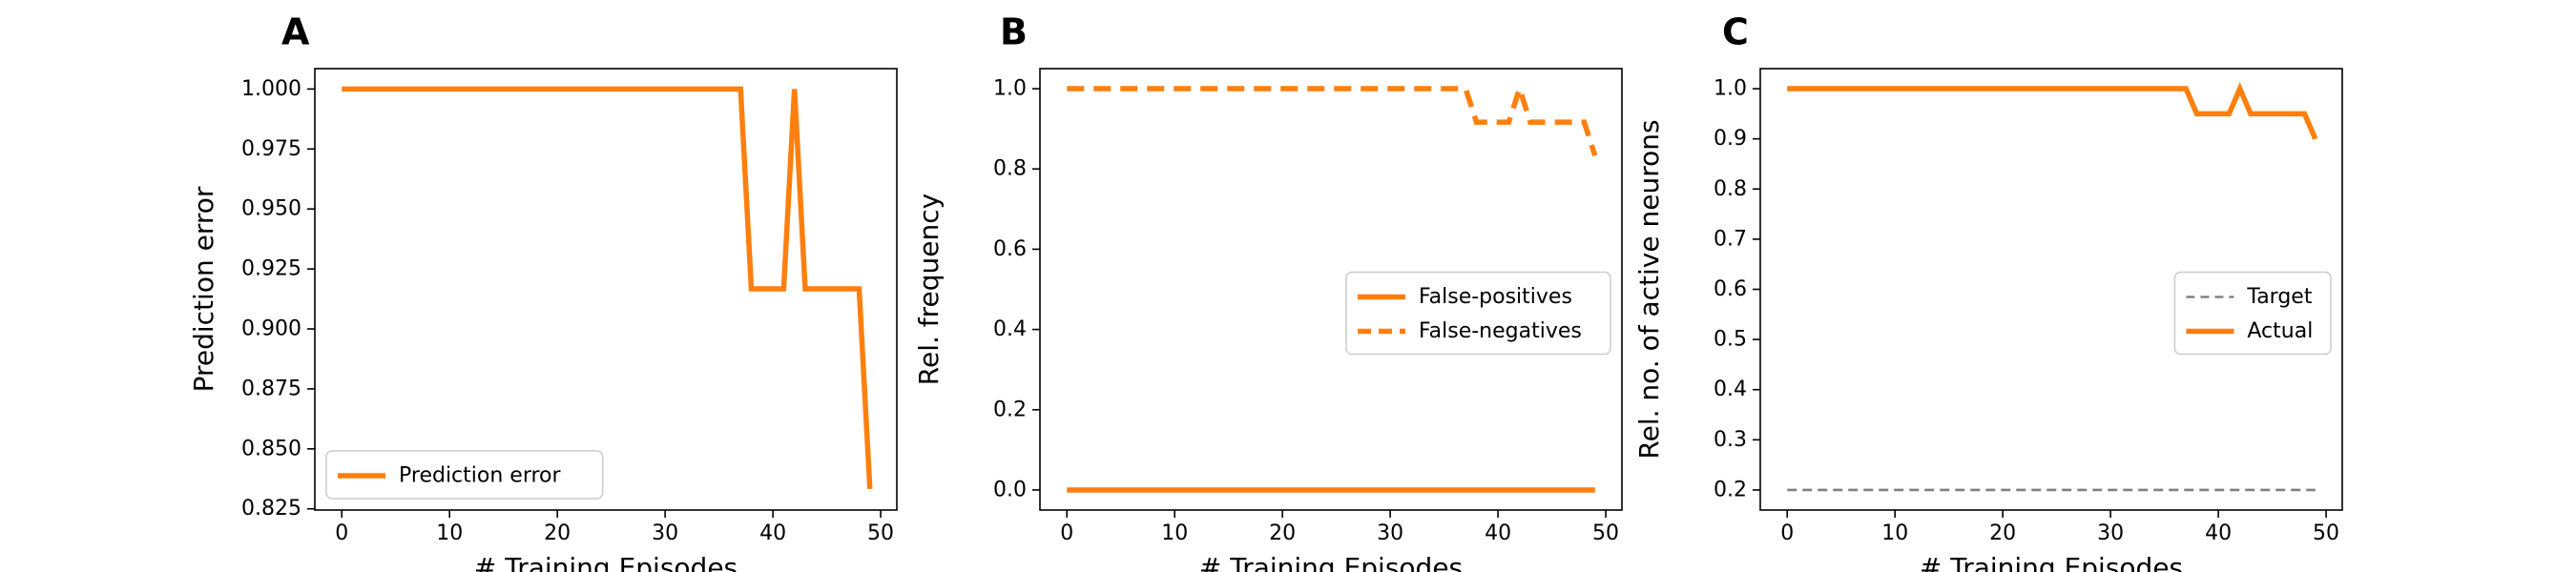 This screenshot has height=572, width=2576. What do you see at coordinates (271, 89) in the screenshot?
I see `y-tick-label: 1.000` at bounding box center [271, 89].